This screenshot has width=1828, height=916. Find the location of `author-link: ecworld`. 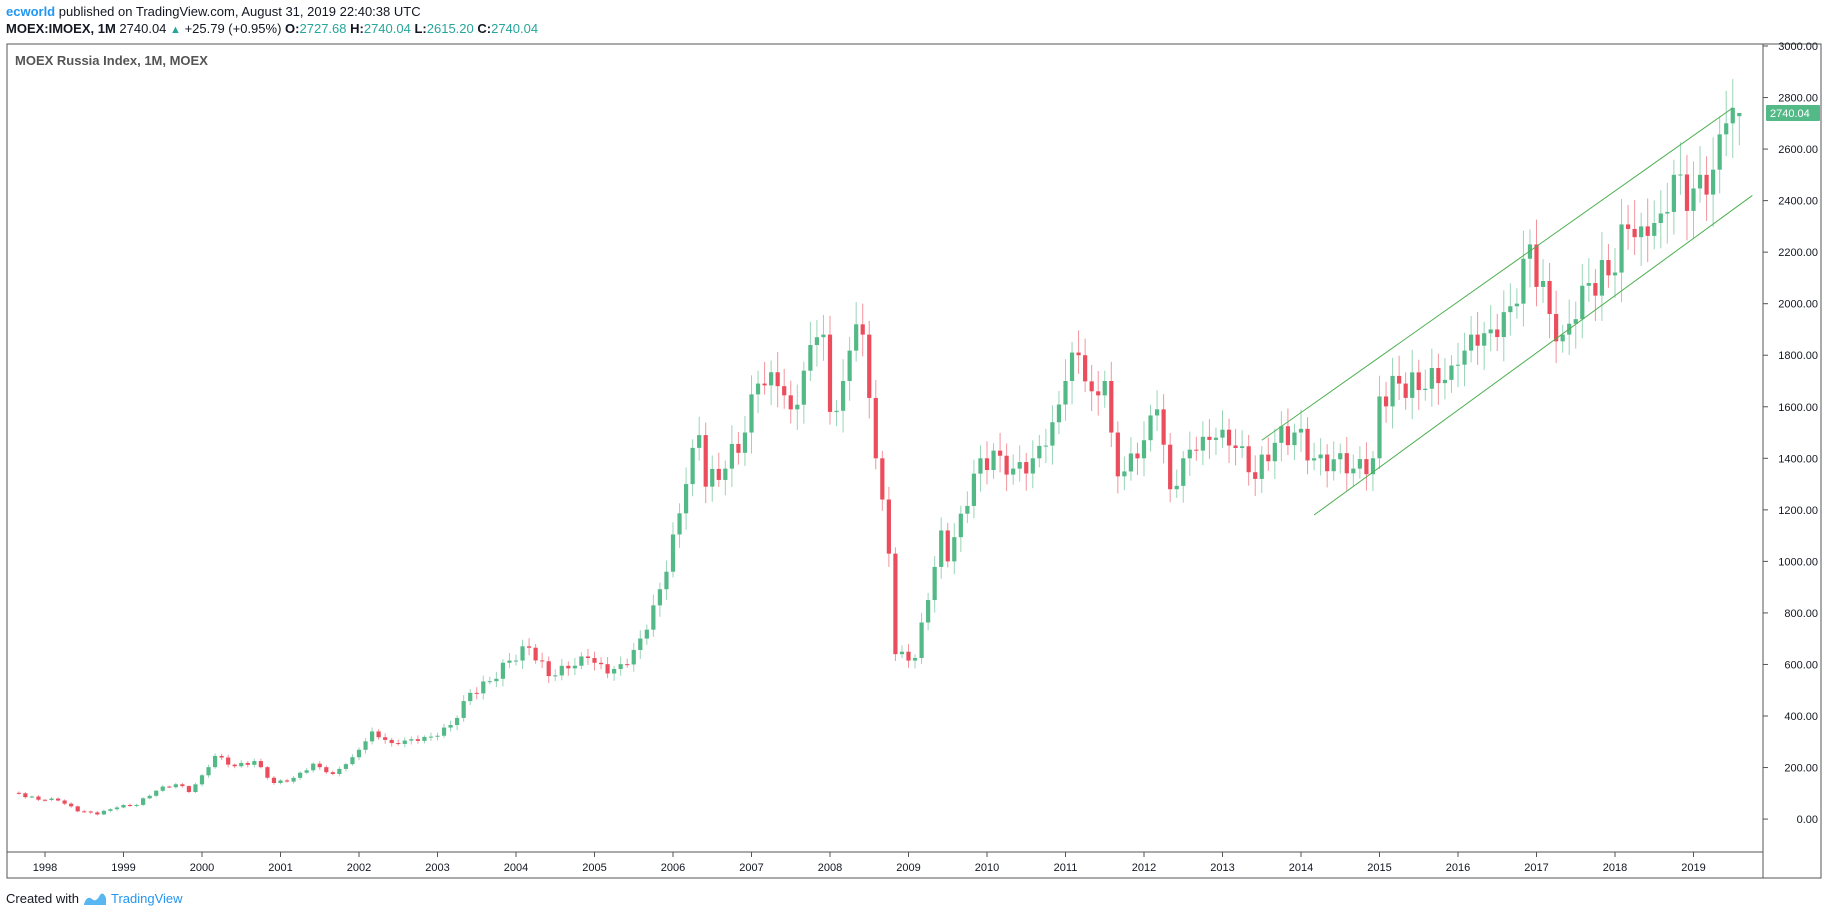

author-link: ecworld is located at coordinates (31, 11).